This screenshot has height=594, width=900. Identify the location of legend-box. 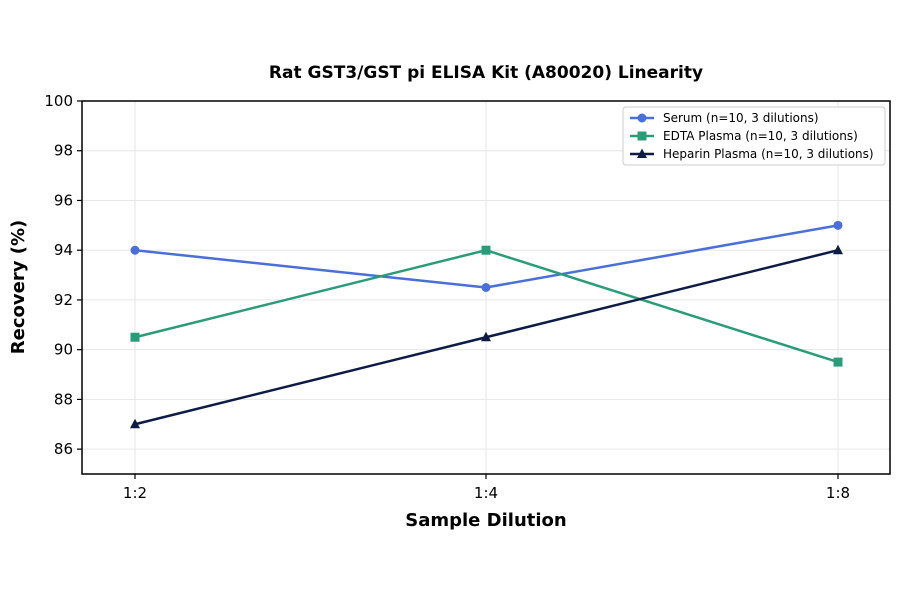
(754, 136).